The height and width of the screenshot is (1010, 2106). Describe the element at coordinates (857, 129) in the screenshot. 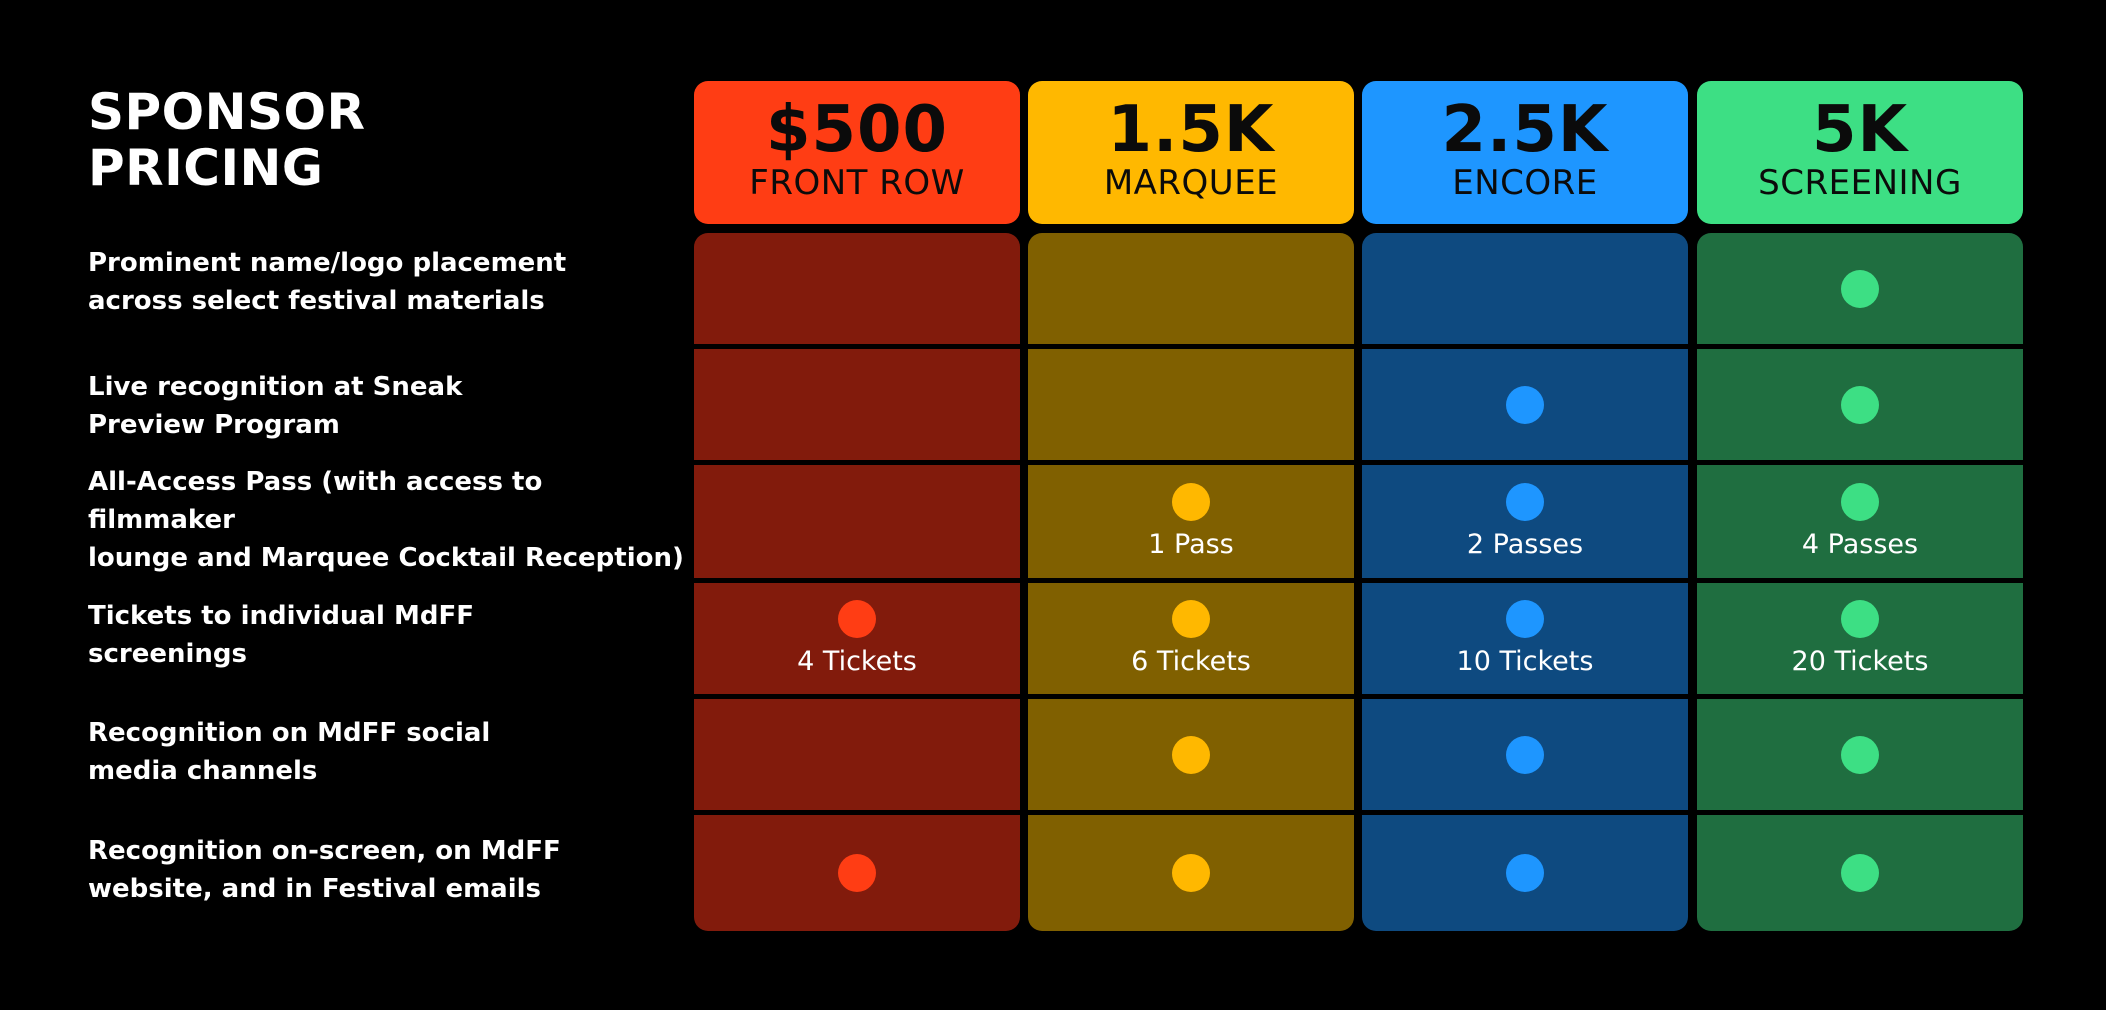

I see `tier-price: $500` at that location.